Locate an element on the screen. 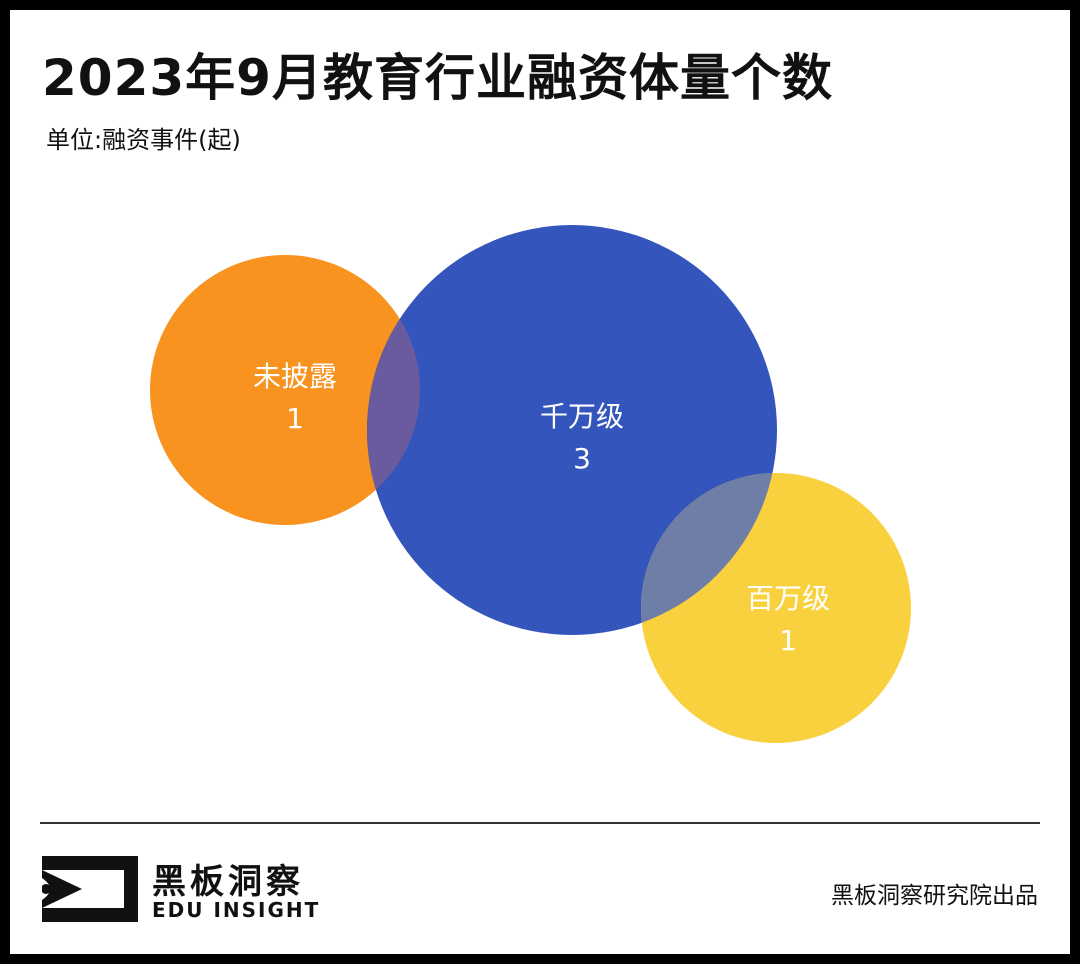 This screenshot has height=964, width=1080. chart-unit-label: 单位:融资事件(起) is located at coordinates (143, 140).